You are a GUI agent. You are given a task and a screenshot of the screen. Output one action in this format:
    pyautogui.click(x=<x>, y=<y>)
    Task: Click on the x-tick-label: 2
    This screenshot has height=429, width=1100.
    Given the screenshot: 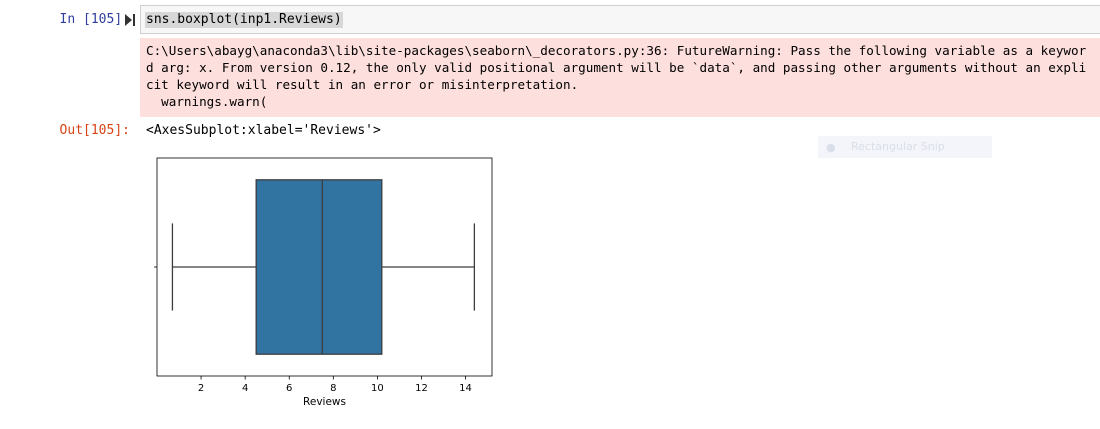 What is the action you would take?
    pyautogui.click(x=201, y=388)
    